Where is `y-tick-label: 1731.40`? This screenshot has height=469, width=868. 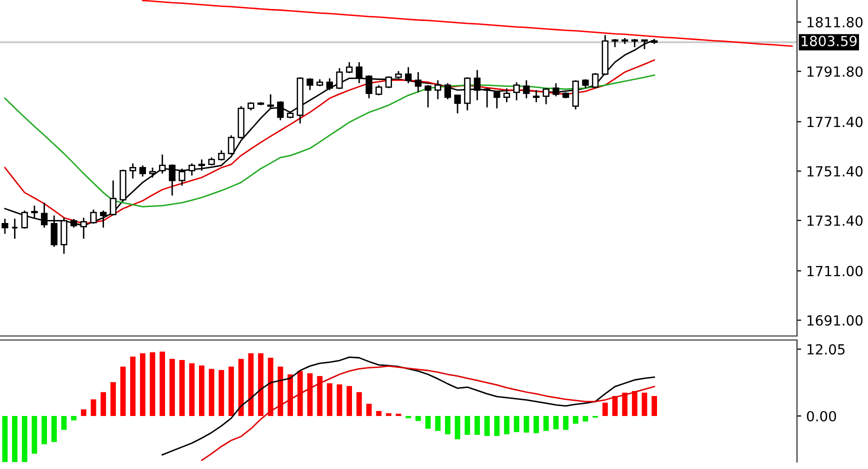
y-tick-label: 1731.40 is located at coordinates (835, 220).